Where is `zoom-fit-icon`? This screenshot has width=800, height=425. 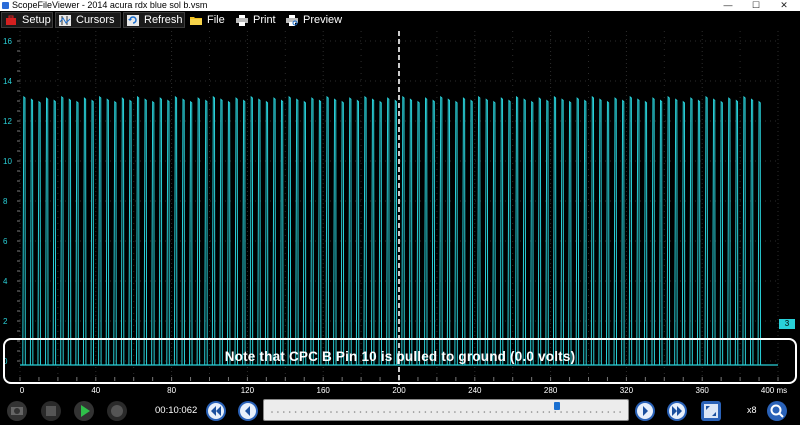
zoom-fit-icon is located at coordinates (711, 411).